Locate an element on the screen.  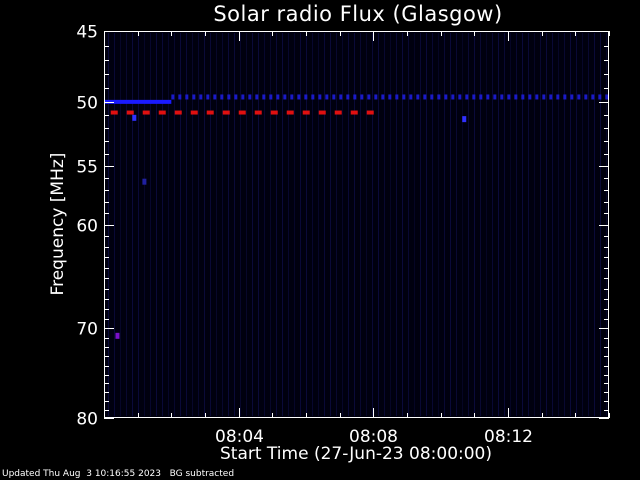
updated-timestamp: Updated Thu Aug 3 10:16:55 2023 is located at coordinates (82, 474).